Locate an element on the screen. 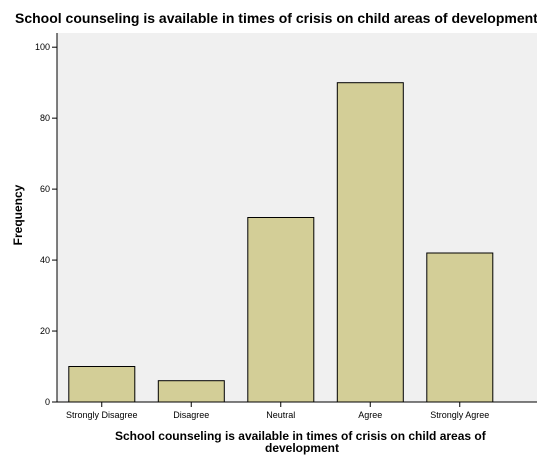  bar-disagree is located at coordinates (191, 391).